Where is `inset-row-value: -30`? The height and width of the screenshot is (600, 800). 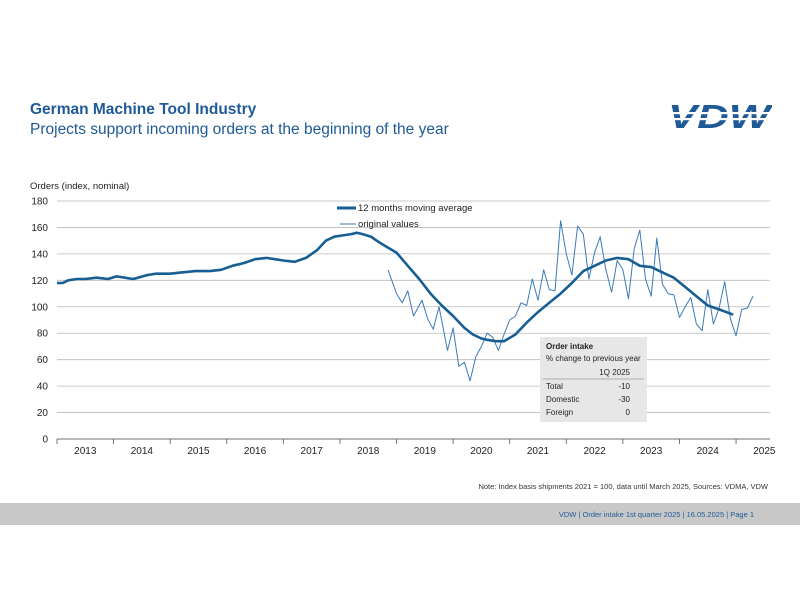
inset-row-value: -30 is located at coordinates (624, 399).